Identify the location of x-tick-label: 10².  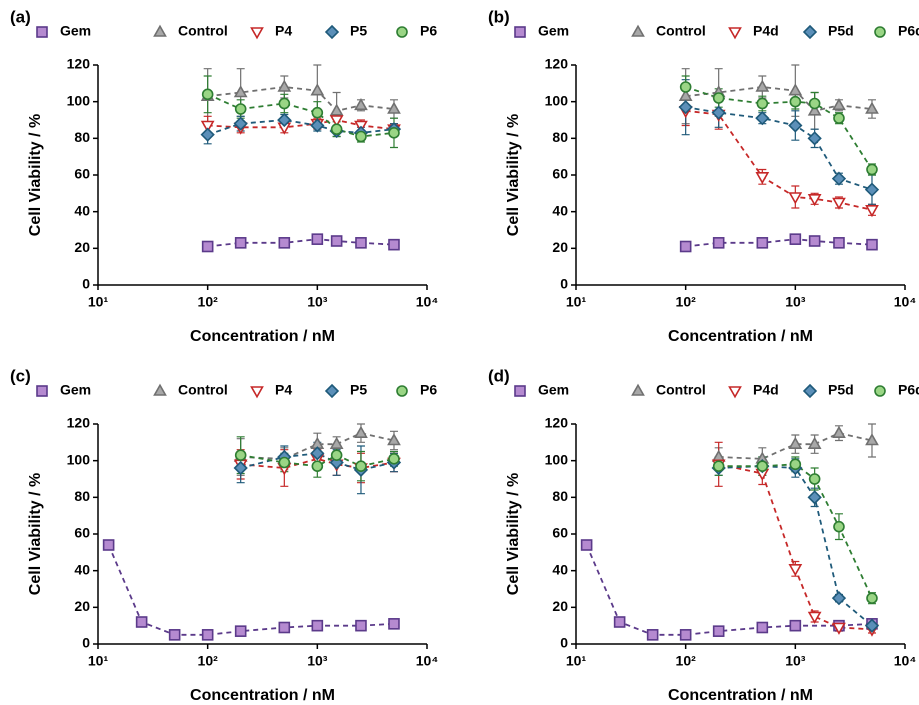
(208, 302).